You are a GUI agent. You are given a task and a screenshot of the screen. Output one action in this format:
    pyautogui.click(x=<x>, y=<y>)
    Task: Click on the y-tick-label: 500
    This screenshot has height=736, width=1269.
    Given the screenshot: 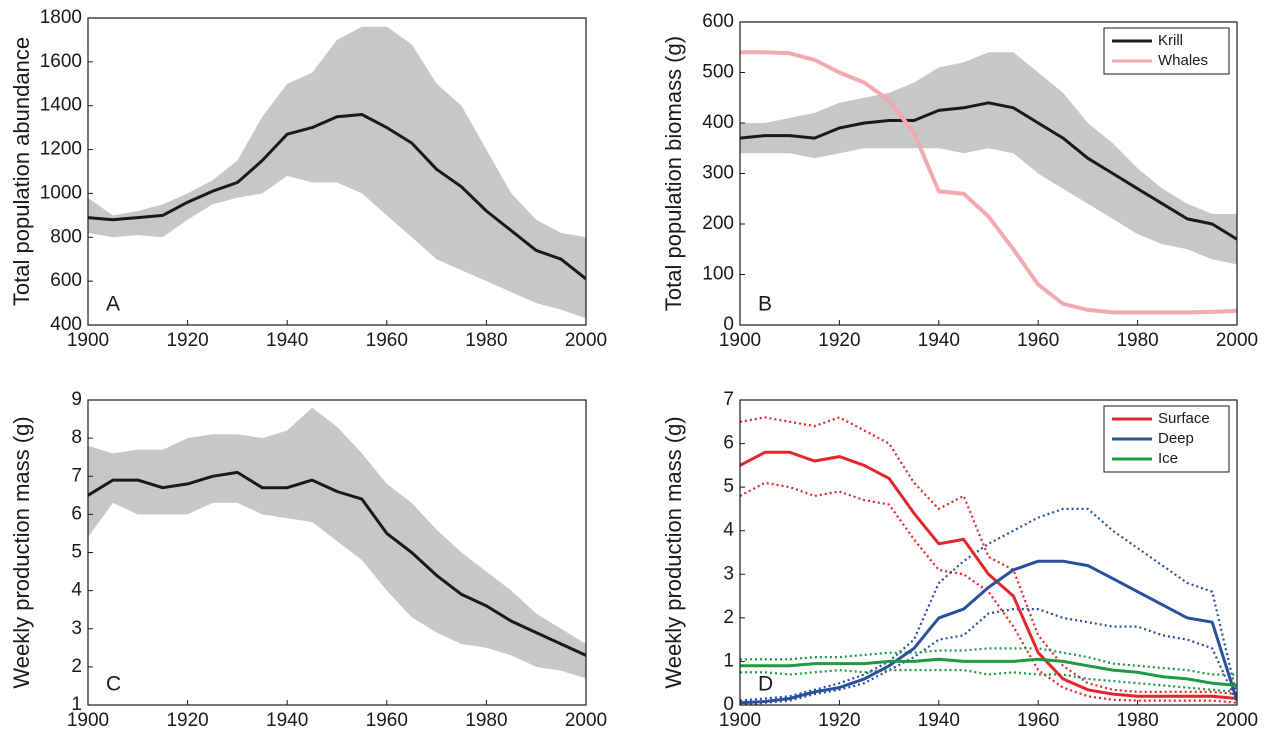 What is the action you would take?
    pyautogui.click(x=718, y=72)
    